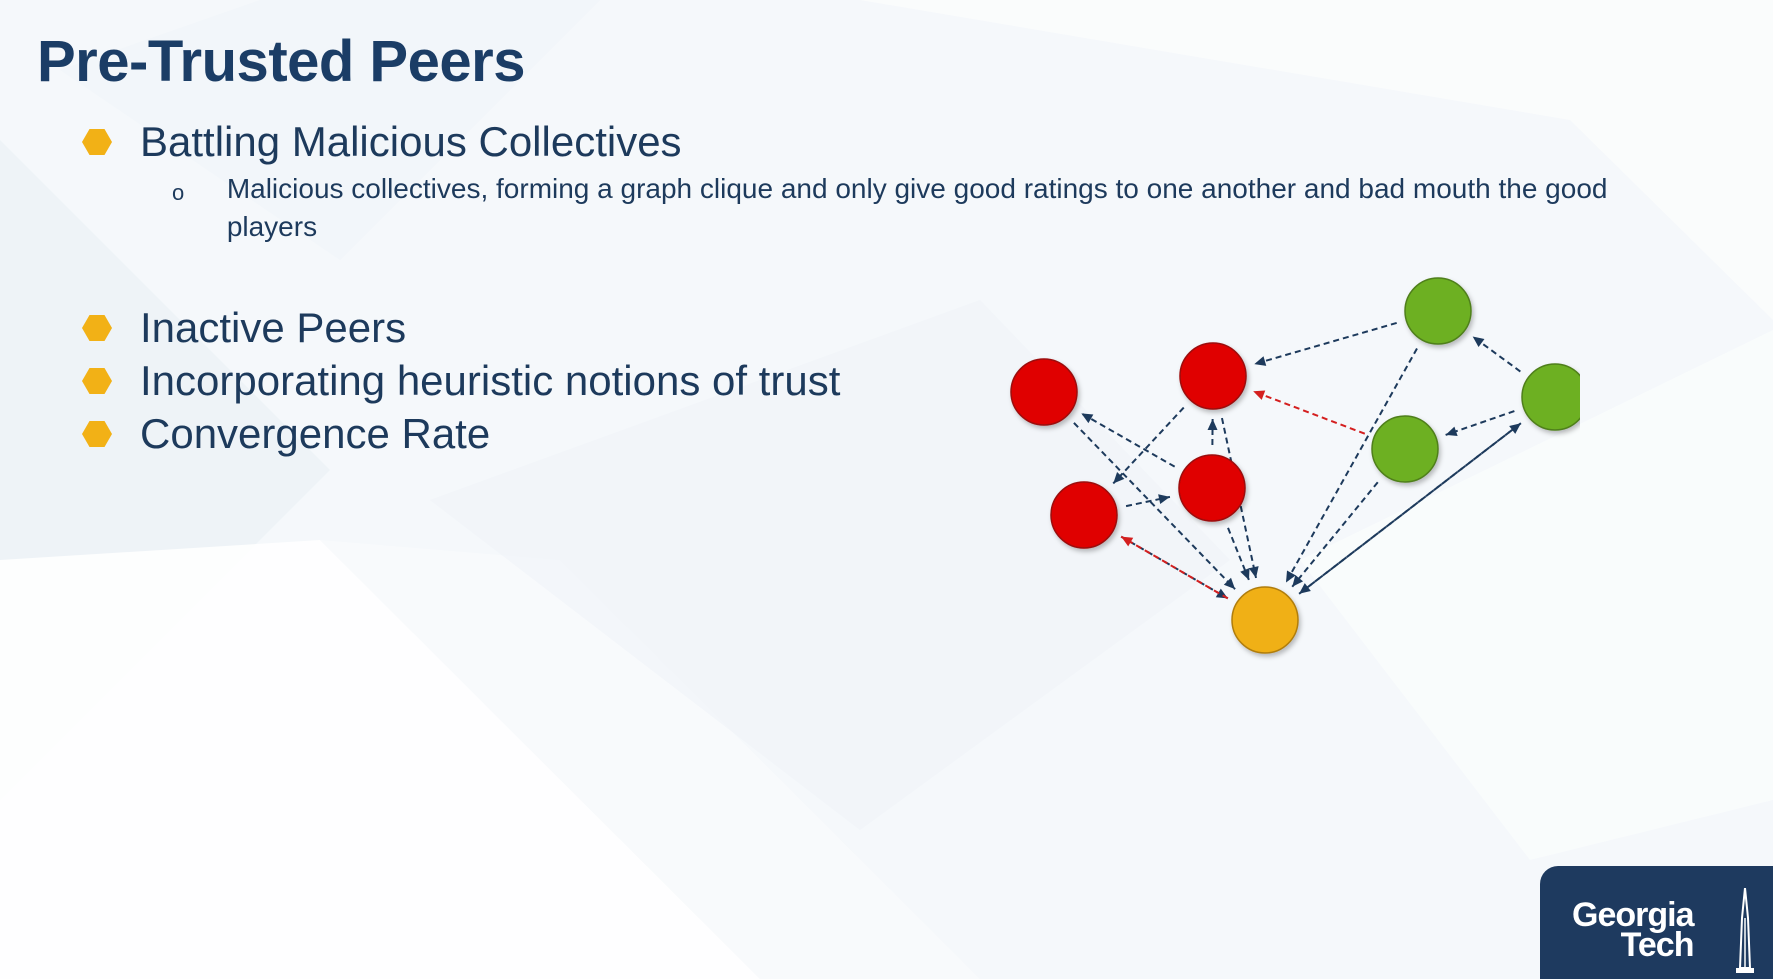 The height and width of the screenshot is (979, 1773). I want to click on bullet-text: Inactive Peers, so click(273, 327).